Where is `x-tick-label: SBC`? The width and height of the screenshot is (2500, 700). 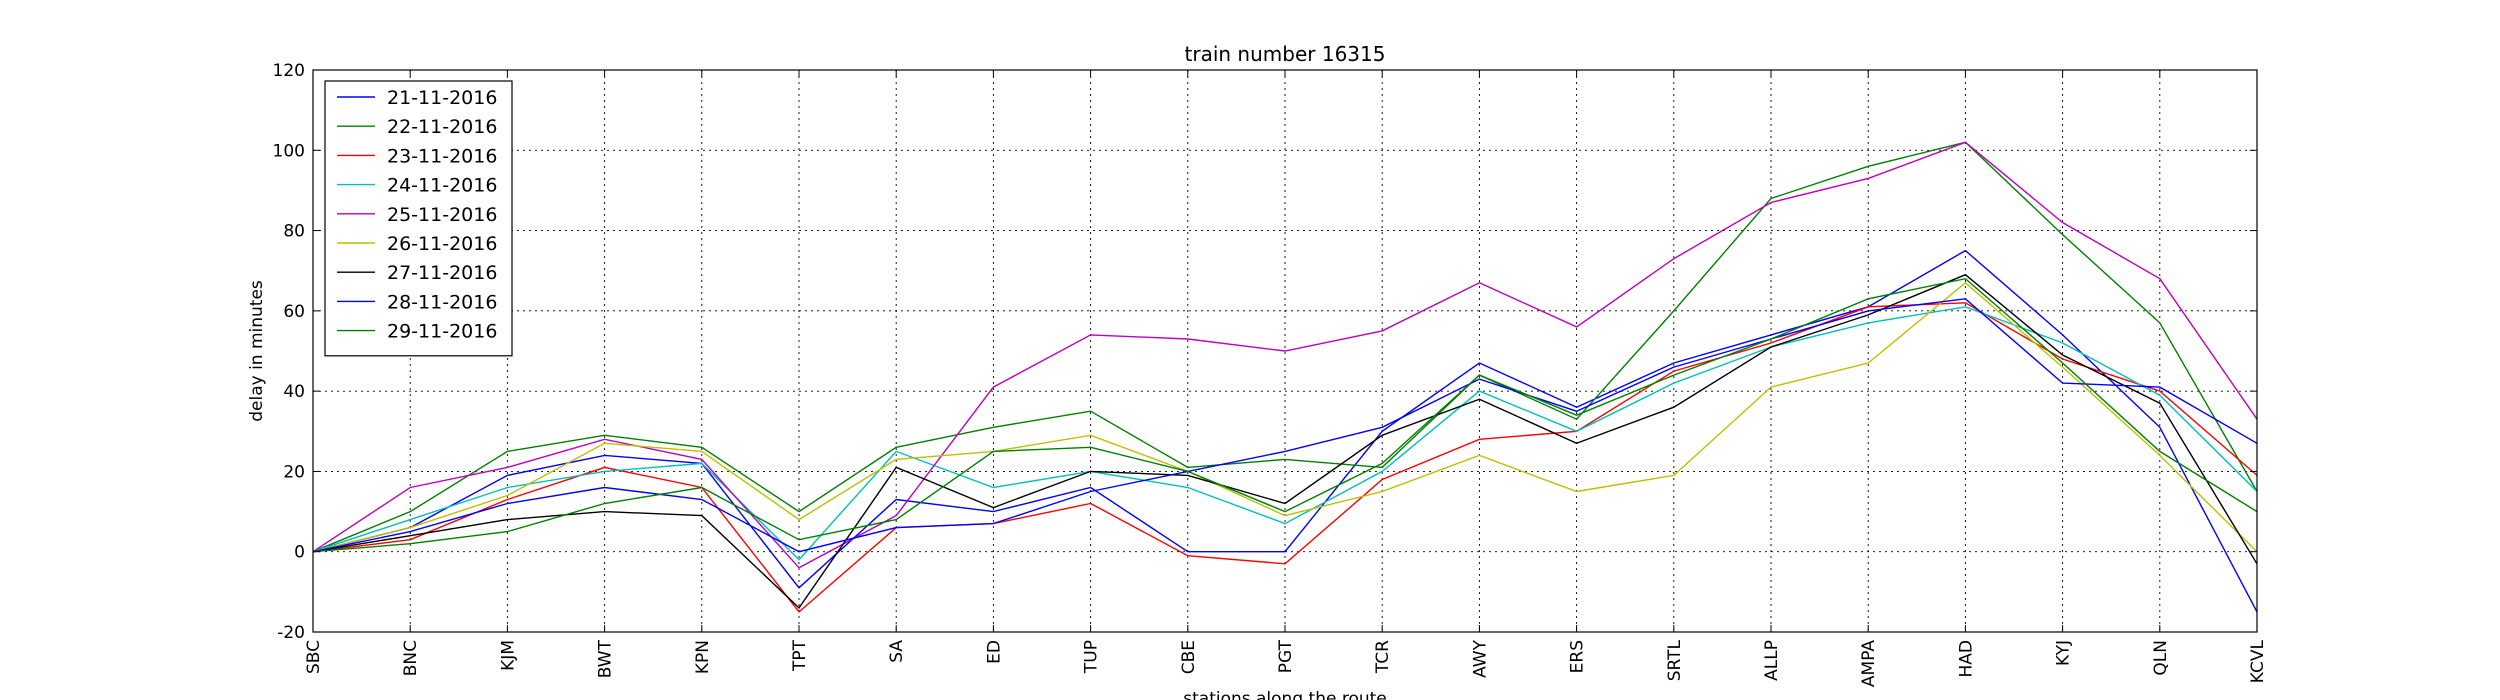
x-tick-label: SBC is located at coordinates (314, 657).